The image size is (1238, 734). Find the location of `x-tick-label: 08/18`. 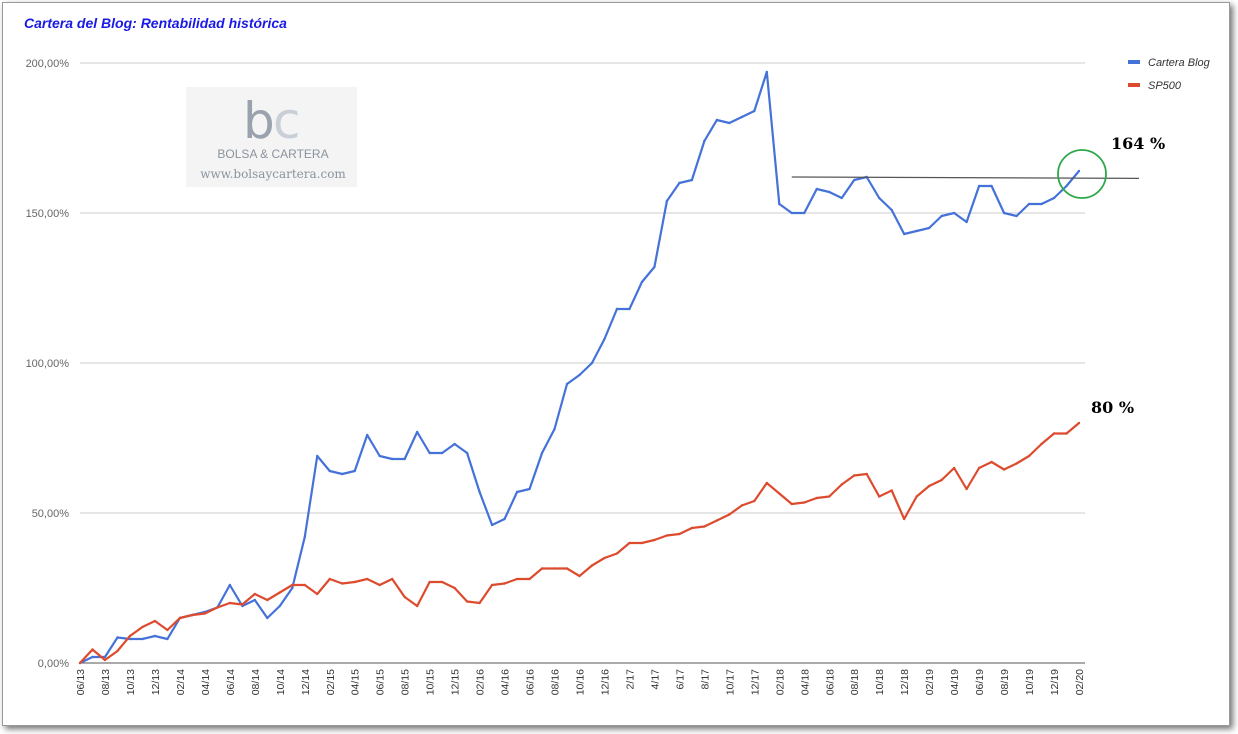

x-tick-label: 08/18 is located at coordinates (855, 682).